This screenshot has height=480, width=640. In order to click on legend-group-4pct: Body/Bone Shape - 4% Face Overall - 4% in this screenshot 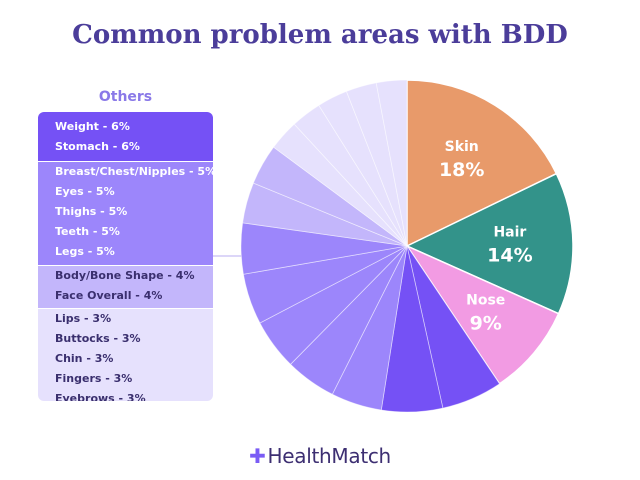, I will do `click(125, 286)`.